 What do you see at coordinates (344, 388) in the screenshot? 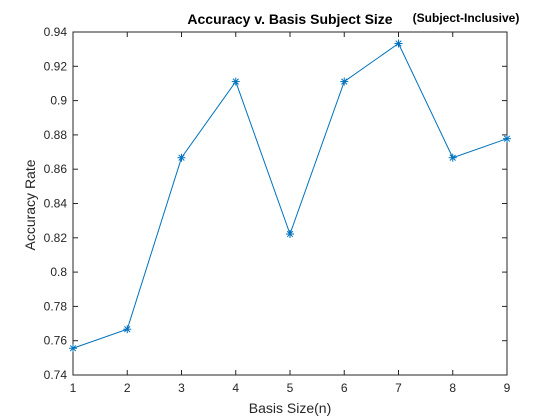
I see `x-tick-label: 6` at bounding box center [344, 388].